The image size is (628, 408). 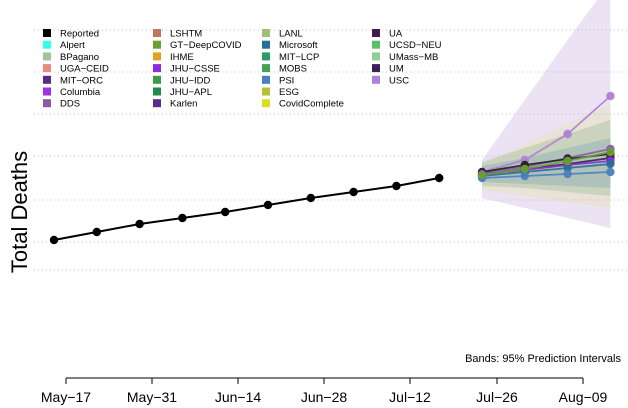 What do you see at coordinates (289, 92) in the screenshot?
I see `legend-label: ESG` at bounding box center [289, 92].